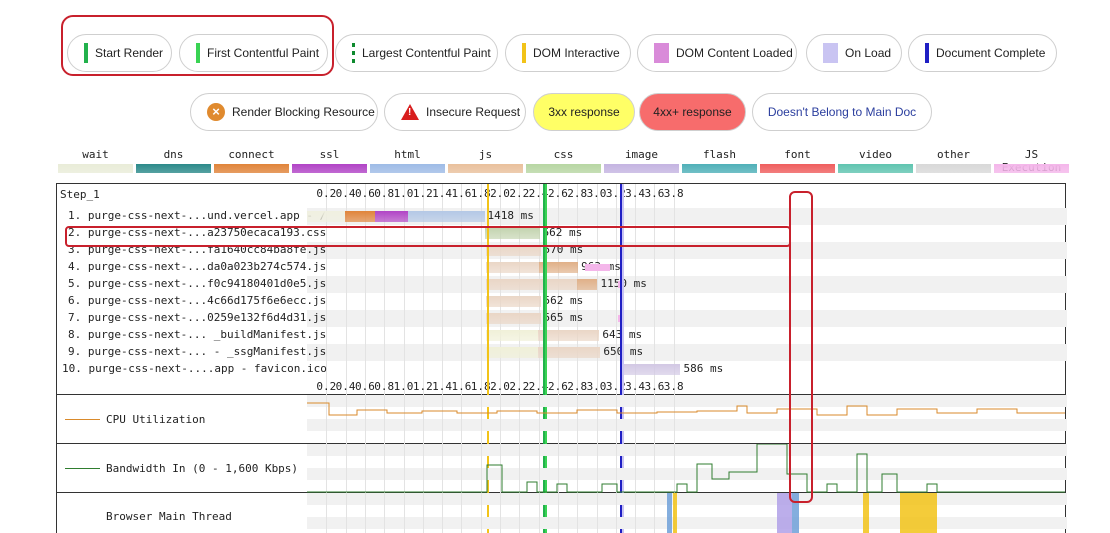  I want to click on request-row-label: 9. purge-css-next-... - _ssgManifest.js, so click(197, 351).